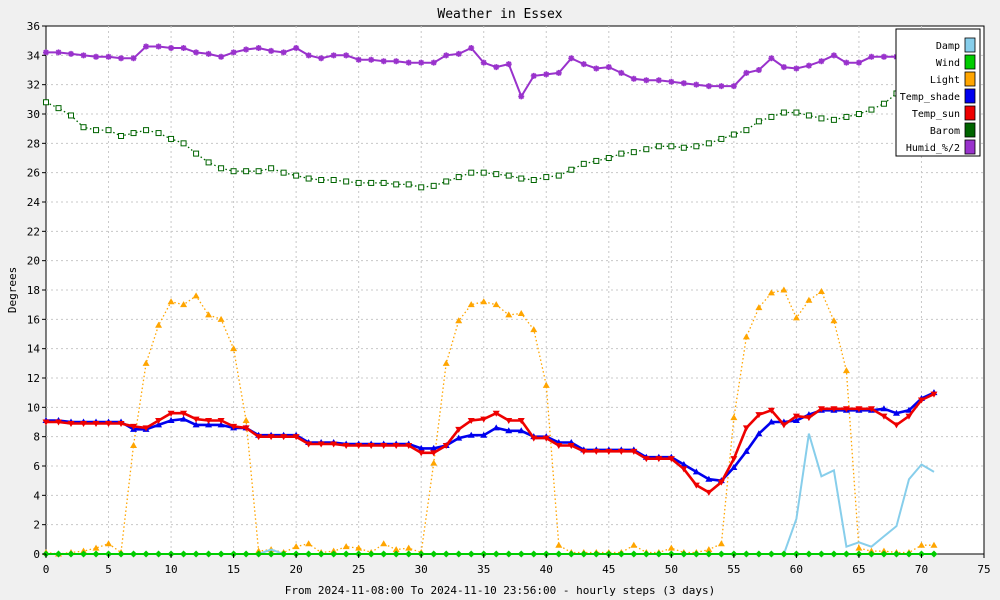  I want to click on legend-label: Damp, so click(948, 46).